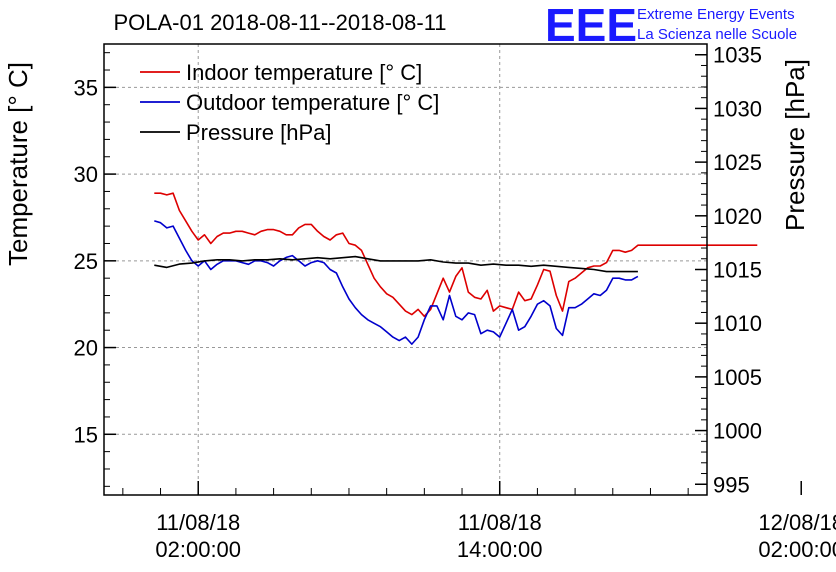 This screenshot has width=836, height=572. Describe the element at coordinates (737, 216) in the screenshot. I see `y-right-tick-label-1020: 1020` at that location.